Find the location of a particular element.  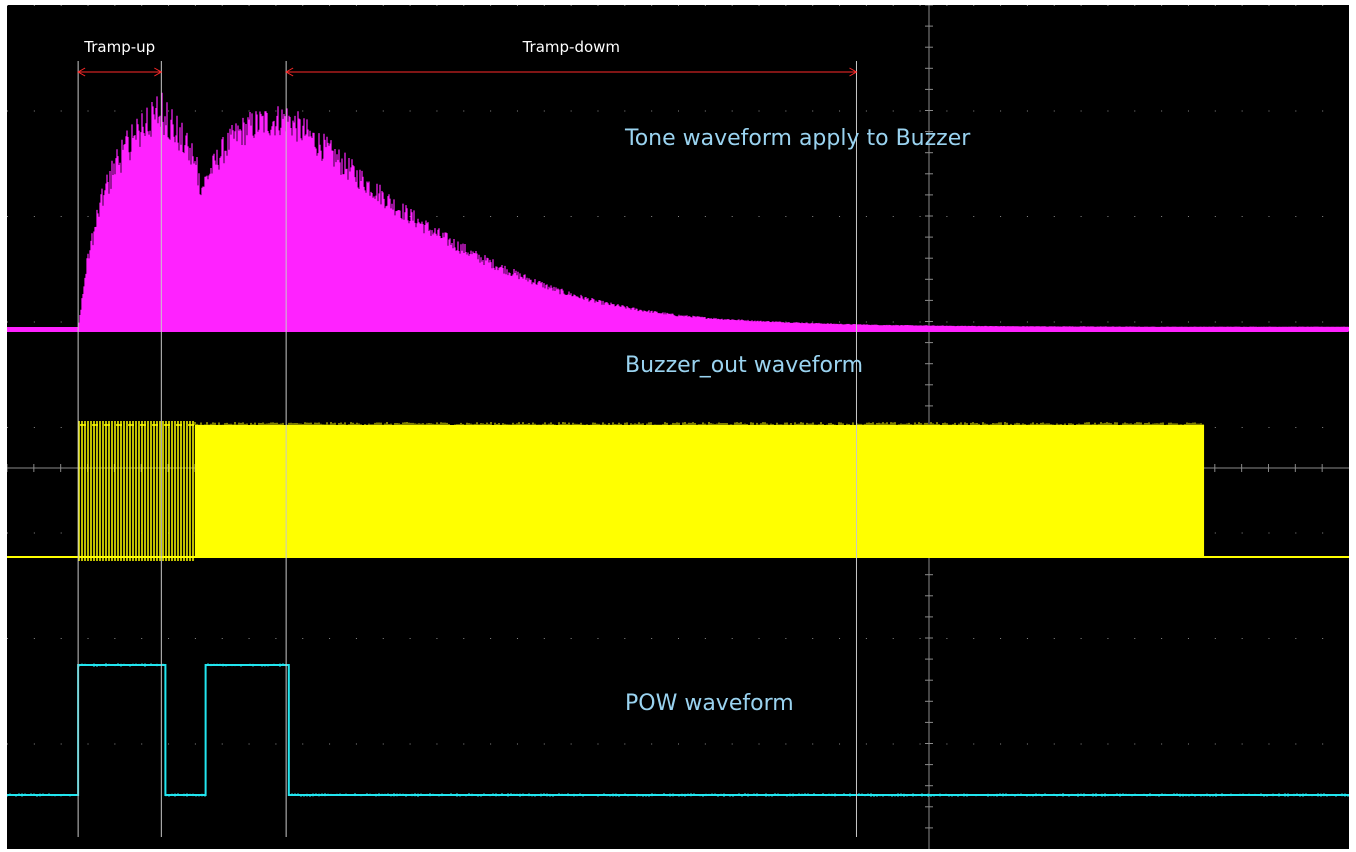

buzzer-burst-edges is located at coordinates (136, 491).